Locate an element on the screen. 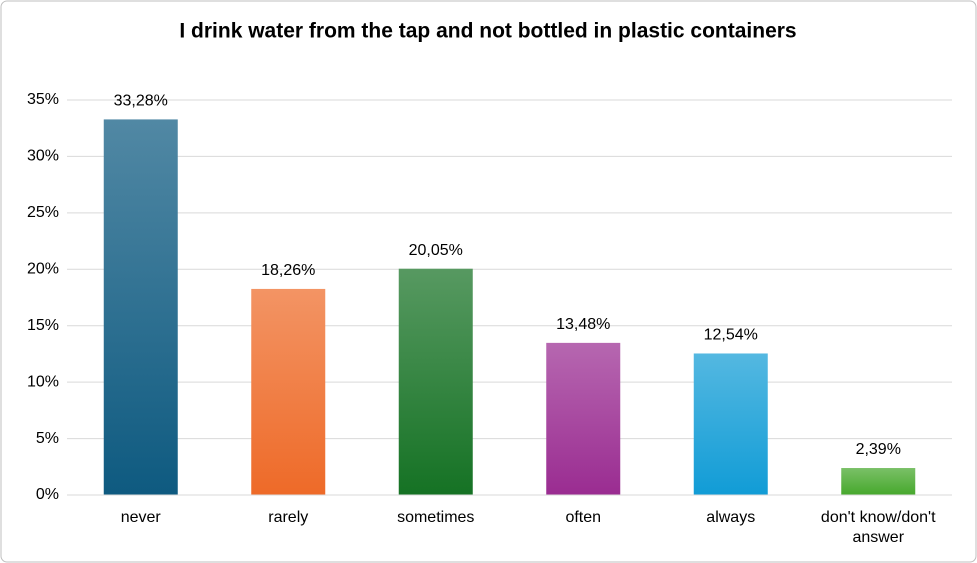 The image size is (977, 563). y-tick-label: 5% is located at coordinates (47, 438).